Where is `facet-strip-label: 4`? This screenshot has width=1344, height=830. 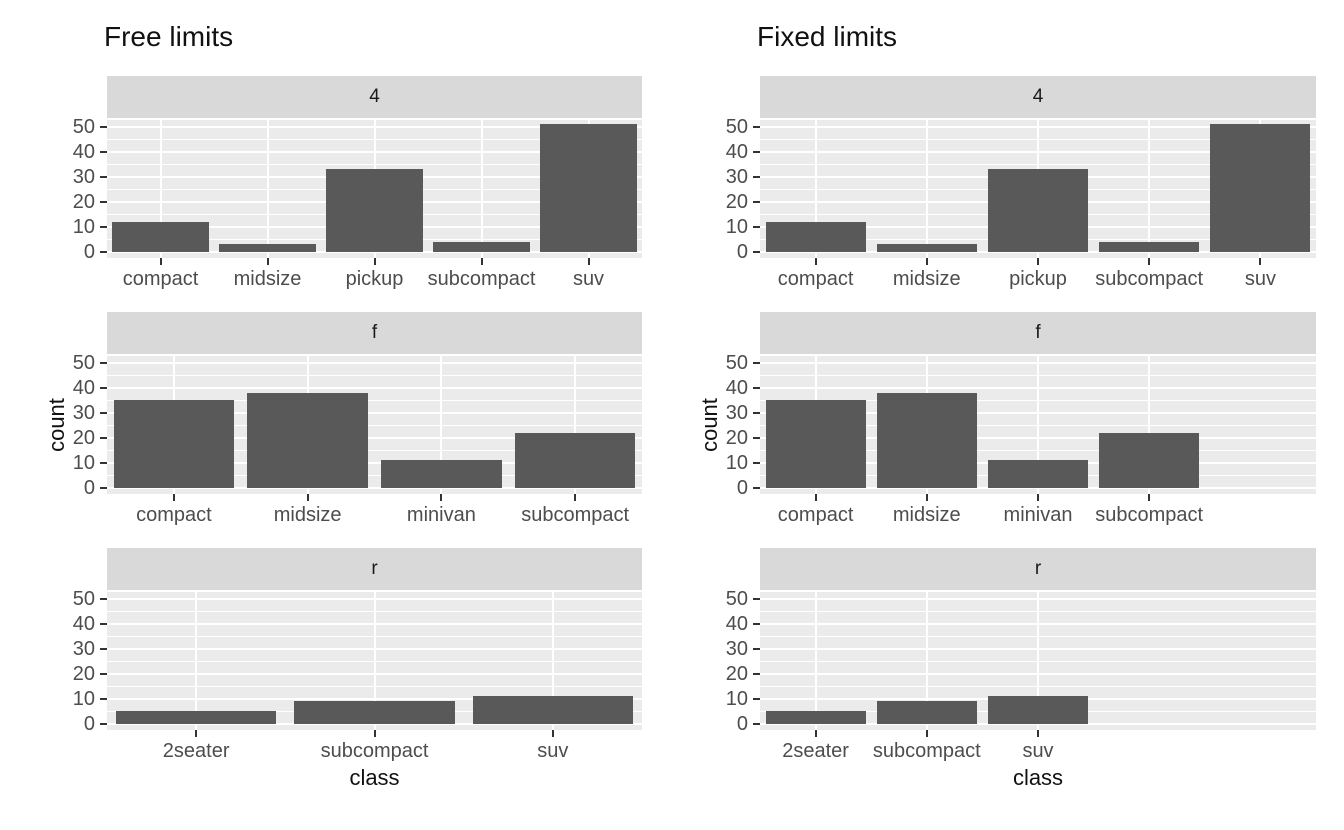
facet-strip-label: 4 is located at coordinates (374, 96).